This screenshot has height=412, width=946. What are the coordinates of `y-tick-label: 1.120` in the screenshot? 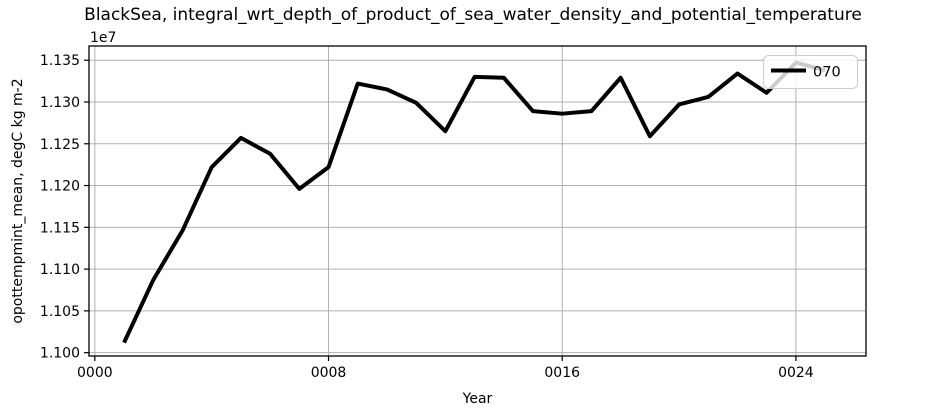 It's located at (60, 187).